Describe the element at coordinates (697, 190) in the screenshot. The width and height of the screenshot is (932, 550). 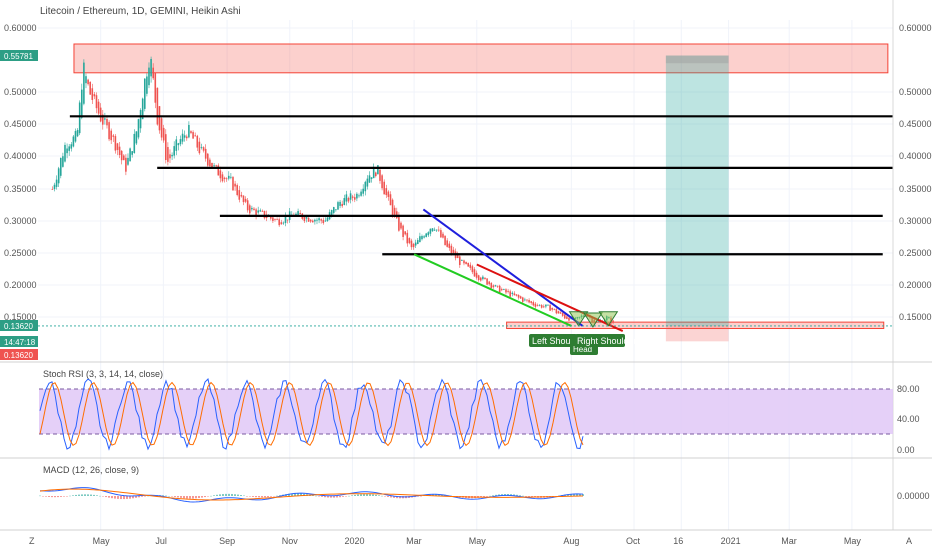
I see `long-position-target` at that location.